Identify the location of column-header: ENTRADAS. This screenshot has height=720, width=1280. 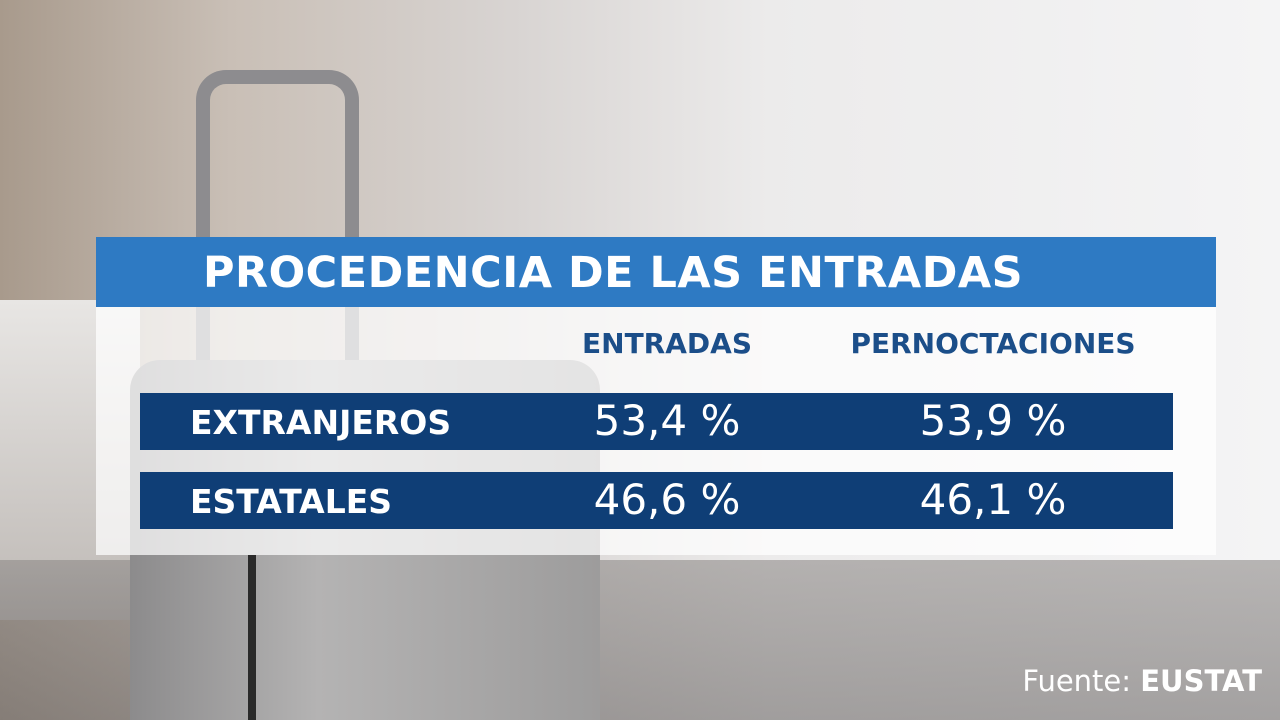
(667, 343).